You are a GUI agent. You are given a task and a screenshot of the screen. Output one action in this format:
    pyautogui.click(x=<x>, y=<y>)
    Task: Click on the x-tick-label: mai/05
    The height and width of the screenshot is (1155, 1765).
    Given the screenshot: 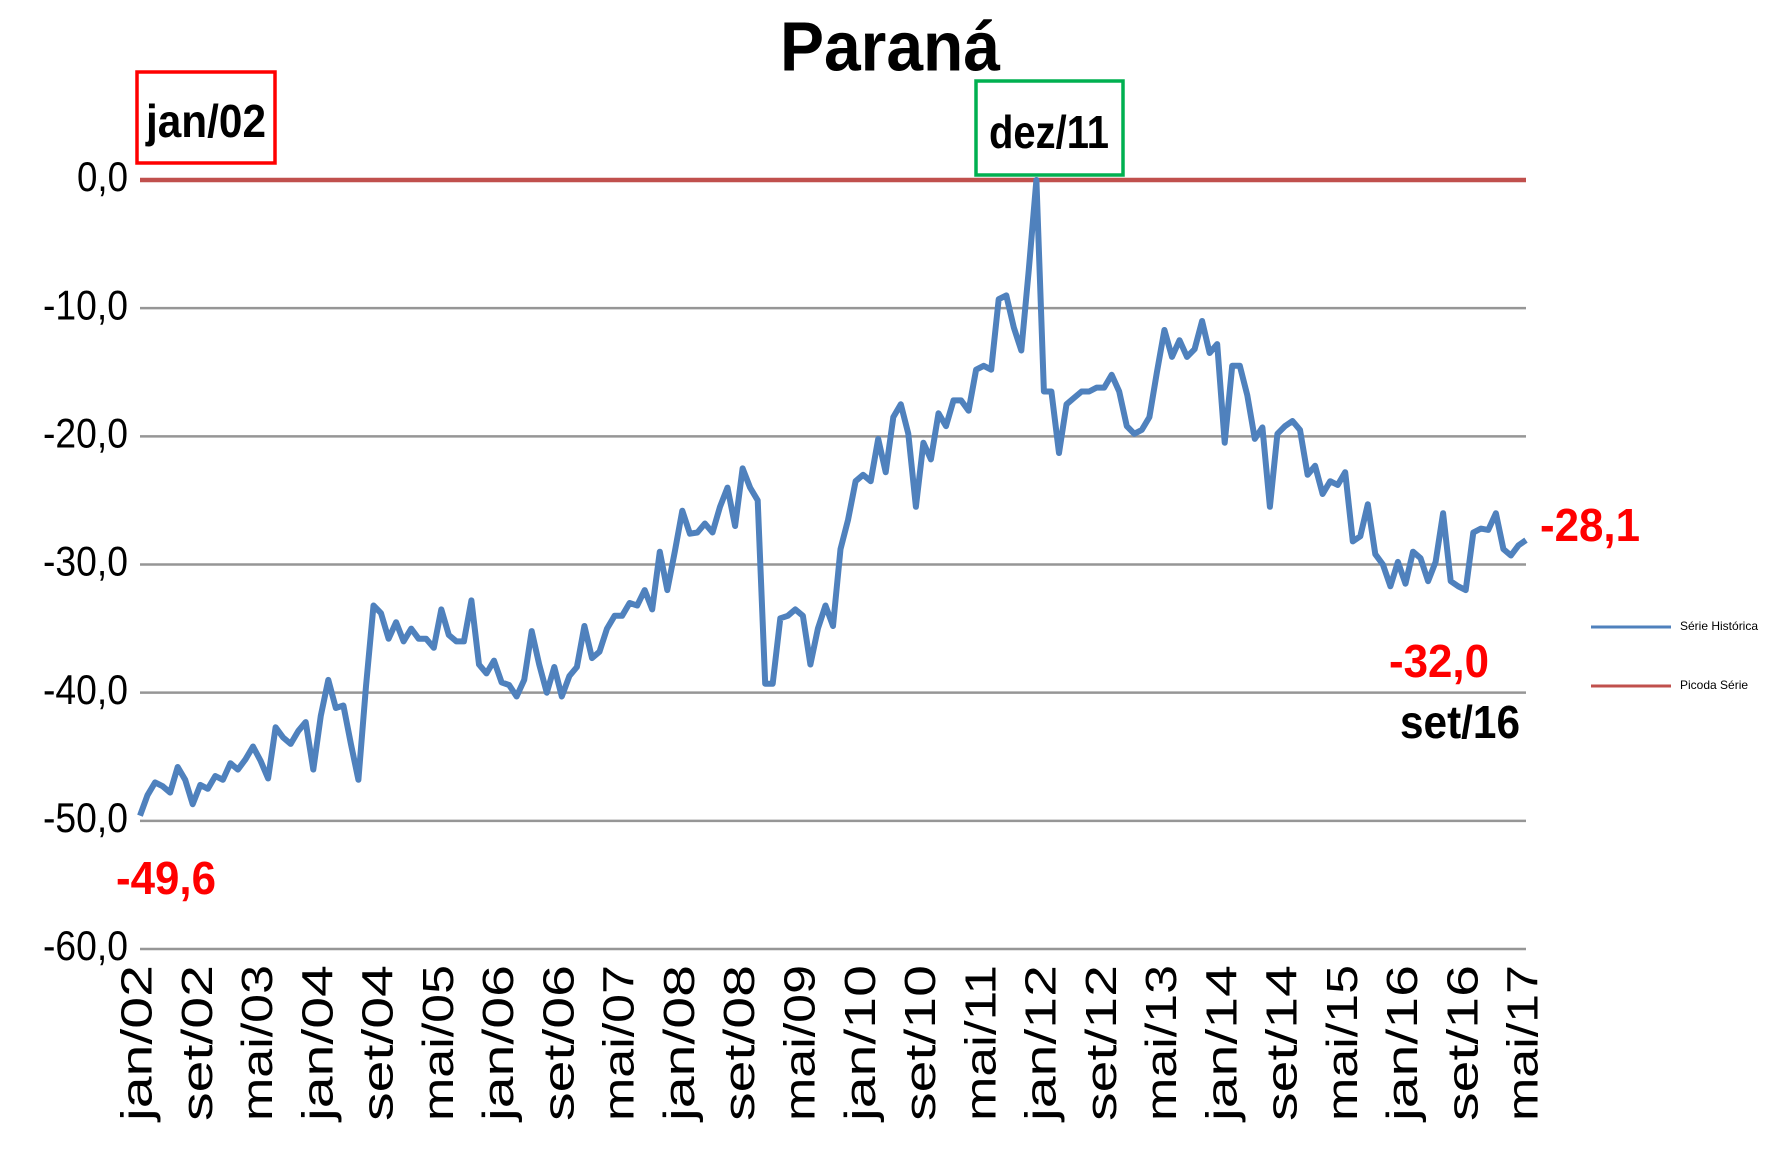 What is the action you would take?
    pyautogui.click(x=438, y=1043)
    